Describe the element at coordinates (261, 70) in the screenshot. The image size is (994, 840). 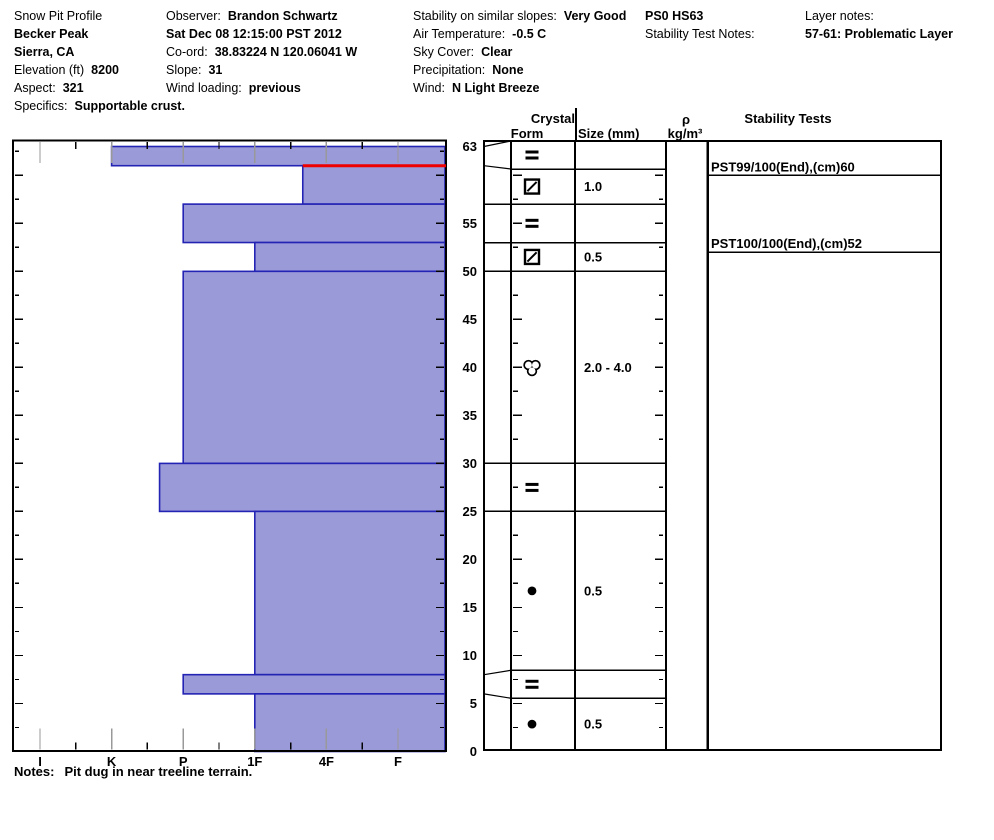
I see `header-field: Slope: 31` at that location.